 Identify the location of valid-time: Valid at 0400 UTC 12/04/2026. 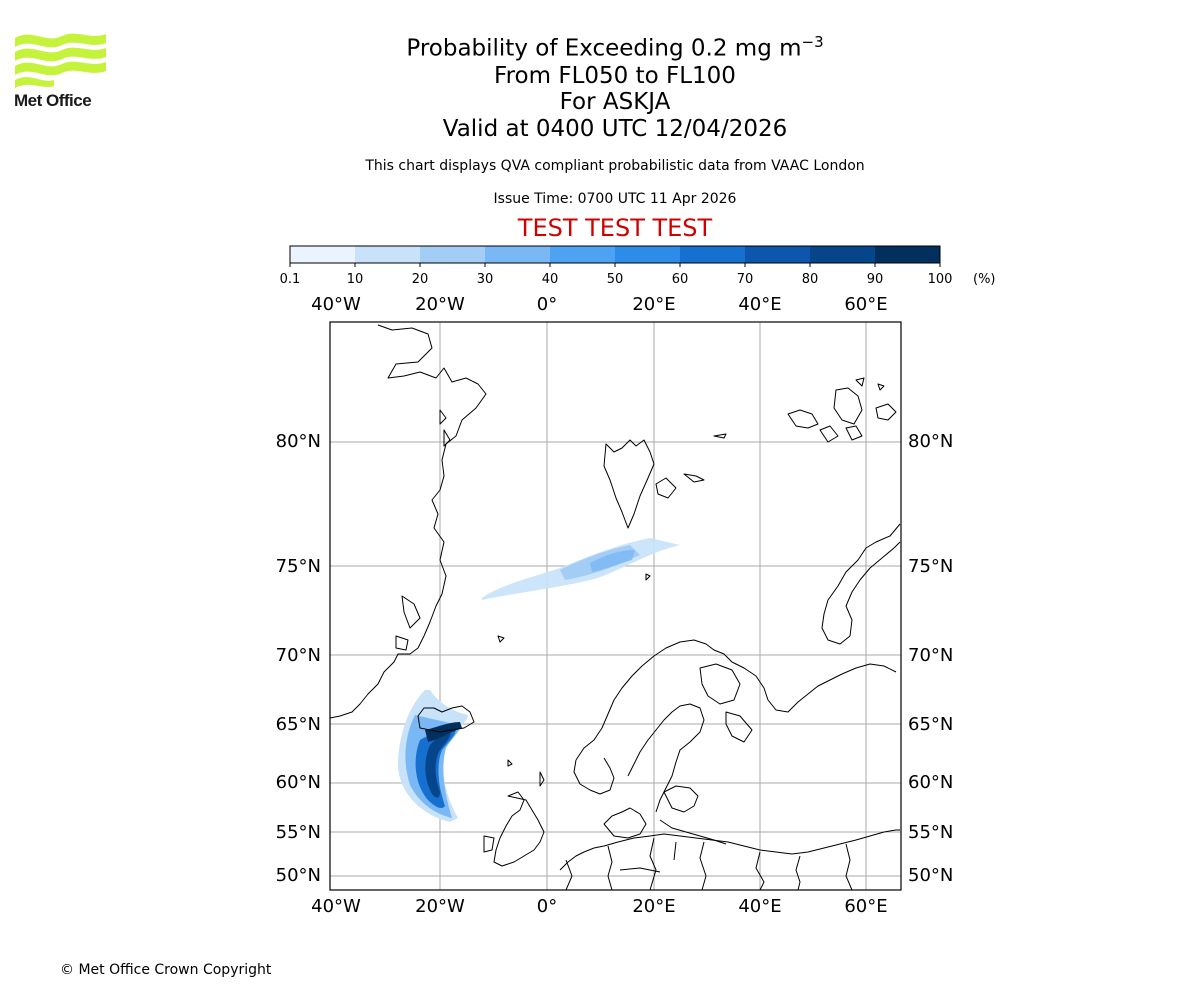
(615, 129).